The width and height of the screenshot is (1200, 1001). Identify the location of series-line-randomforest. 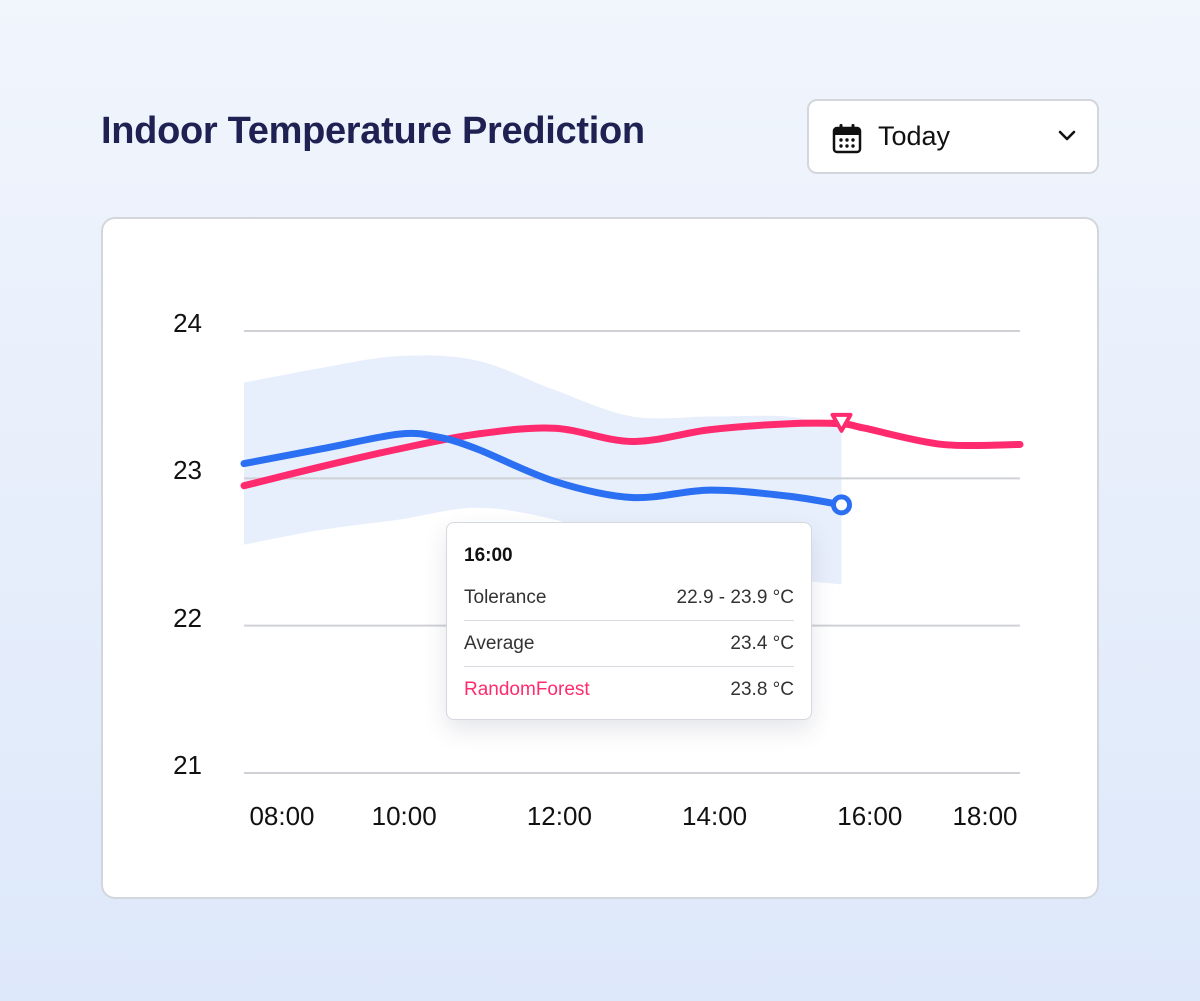
(632, 454).